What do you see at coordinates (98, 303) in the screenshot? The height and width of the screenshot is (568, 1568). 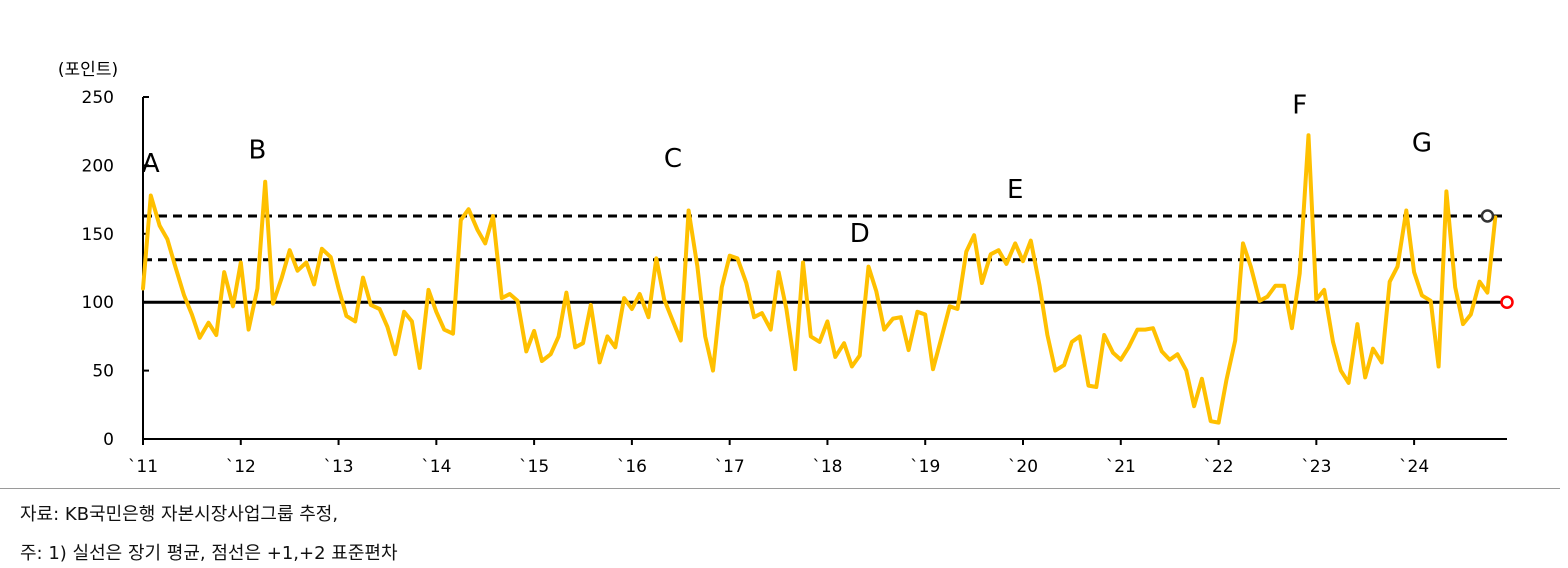 I see `y-tick-label: 100` at bounding box center [98, 303].